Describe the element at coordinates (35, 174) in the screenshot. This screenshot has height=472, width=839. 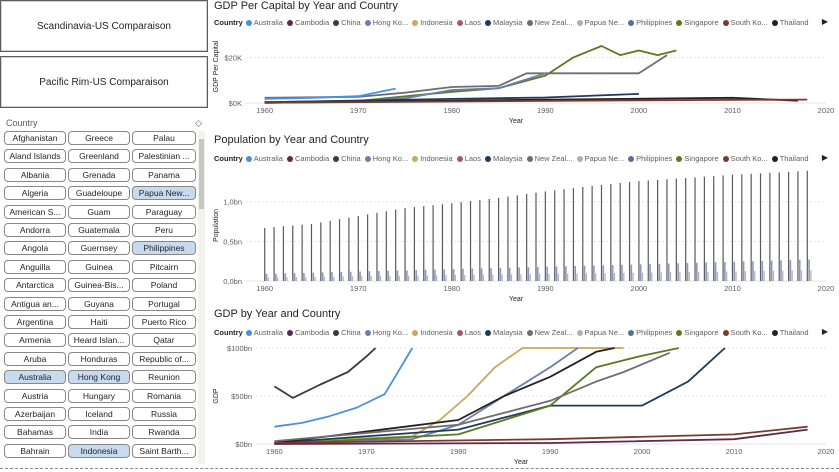
I see `country-chip: Albania` at that location.